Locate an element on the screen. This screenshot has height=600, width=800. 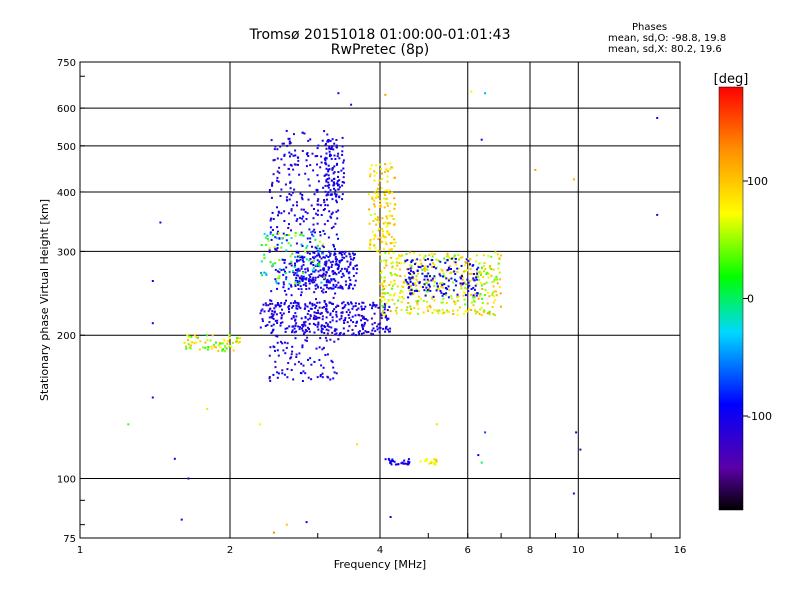
y-axis-label: Stationary phase Virtual Height [km] is located at coordinates (44, 300).